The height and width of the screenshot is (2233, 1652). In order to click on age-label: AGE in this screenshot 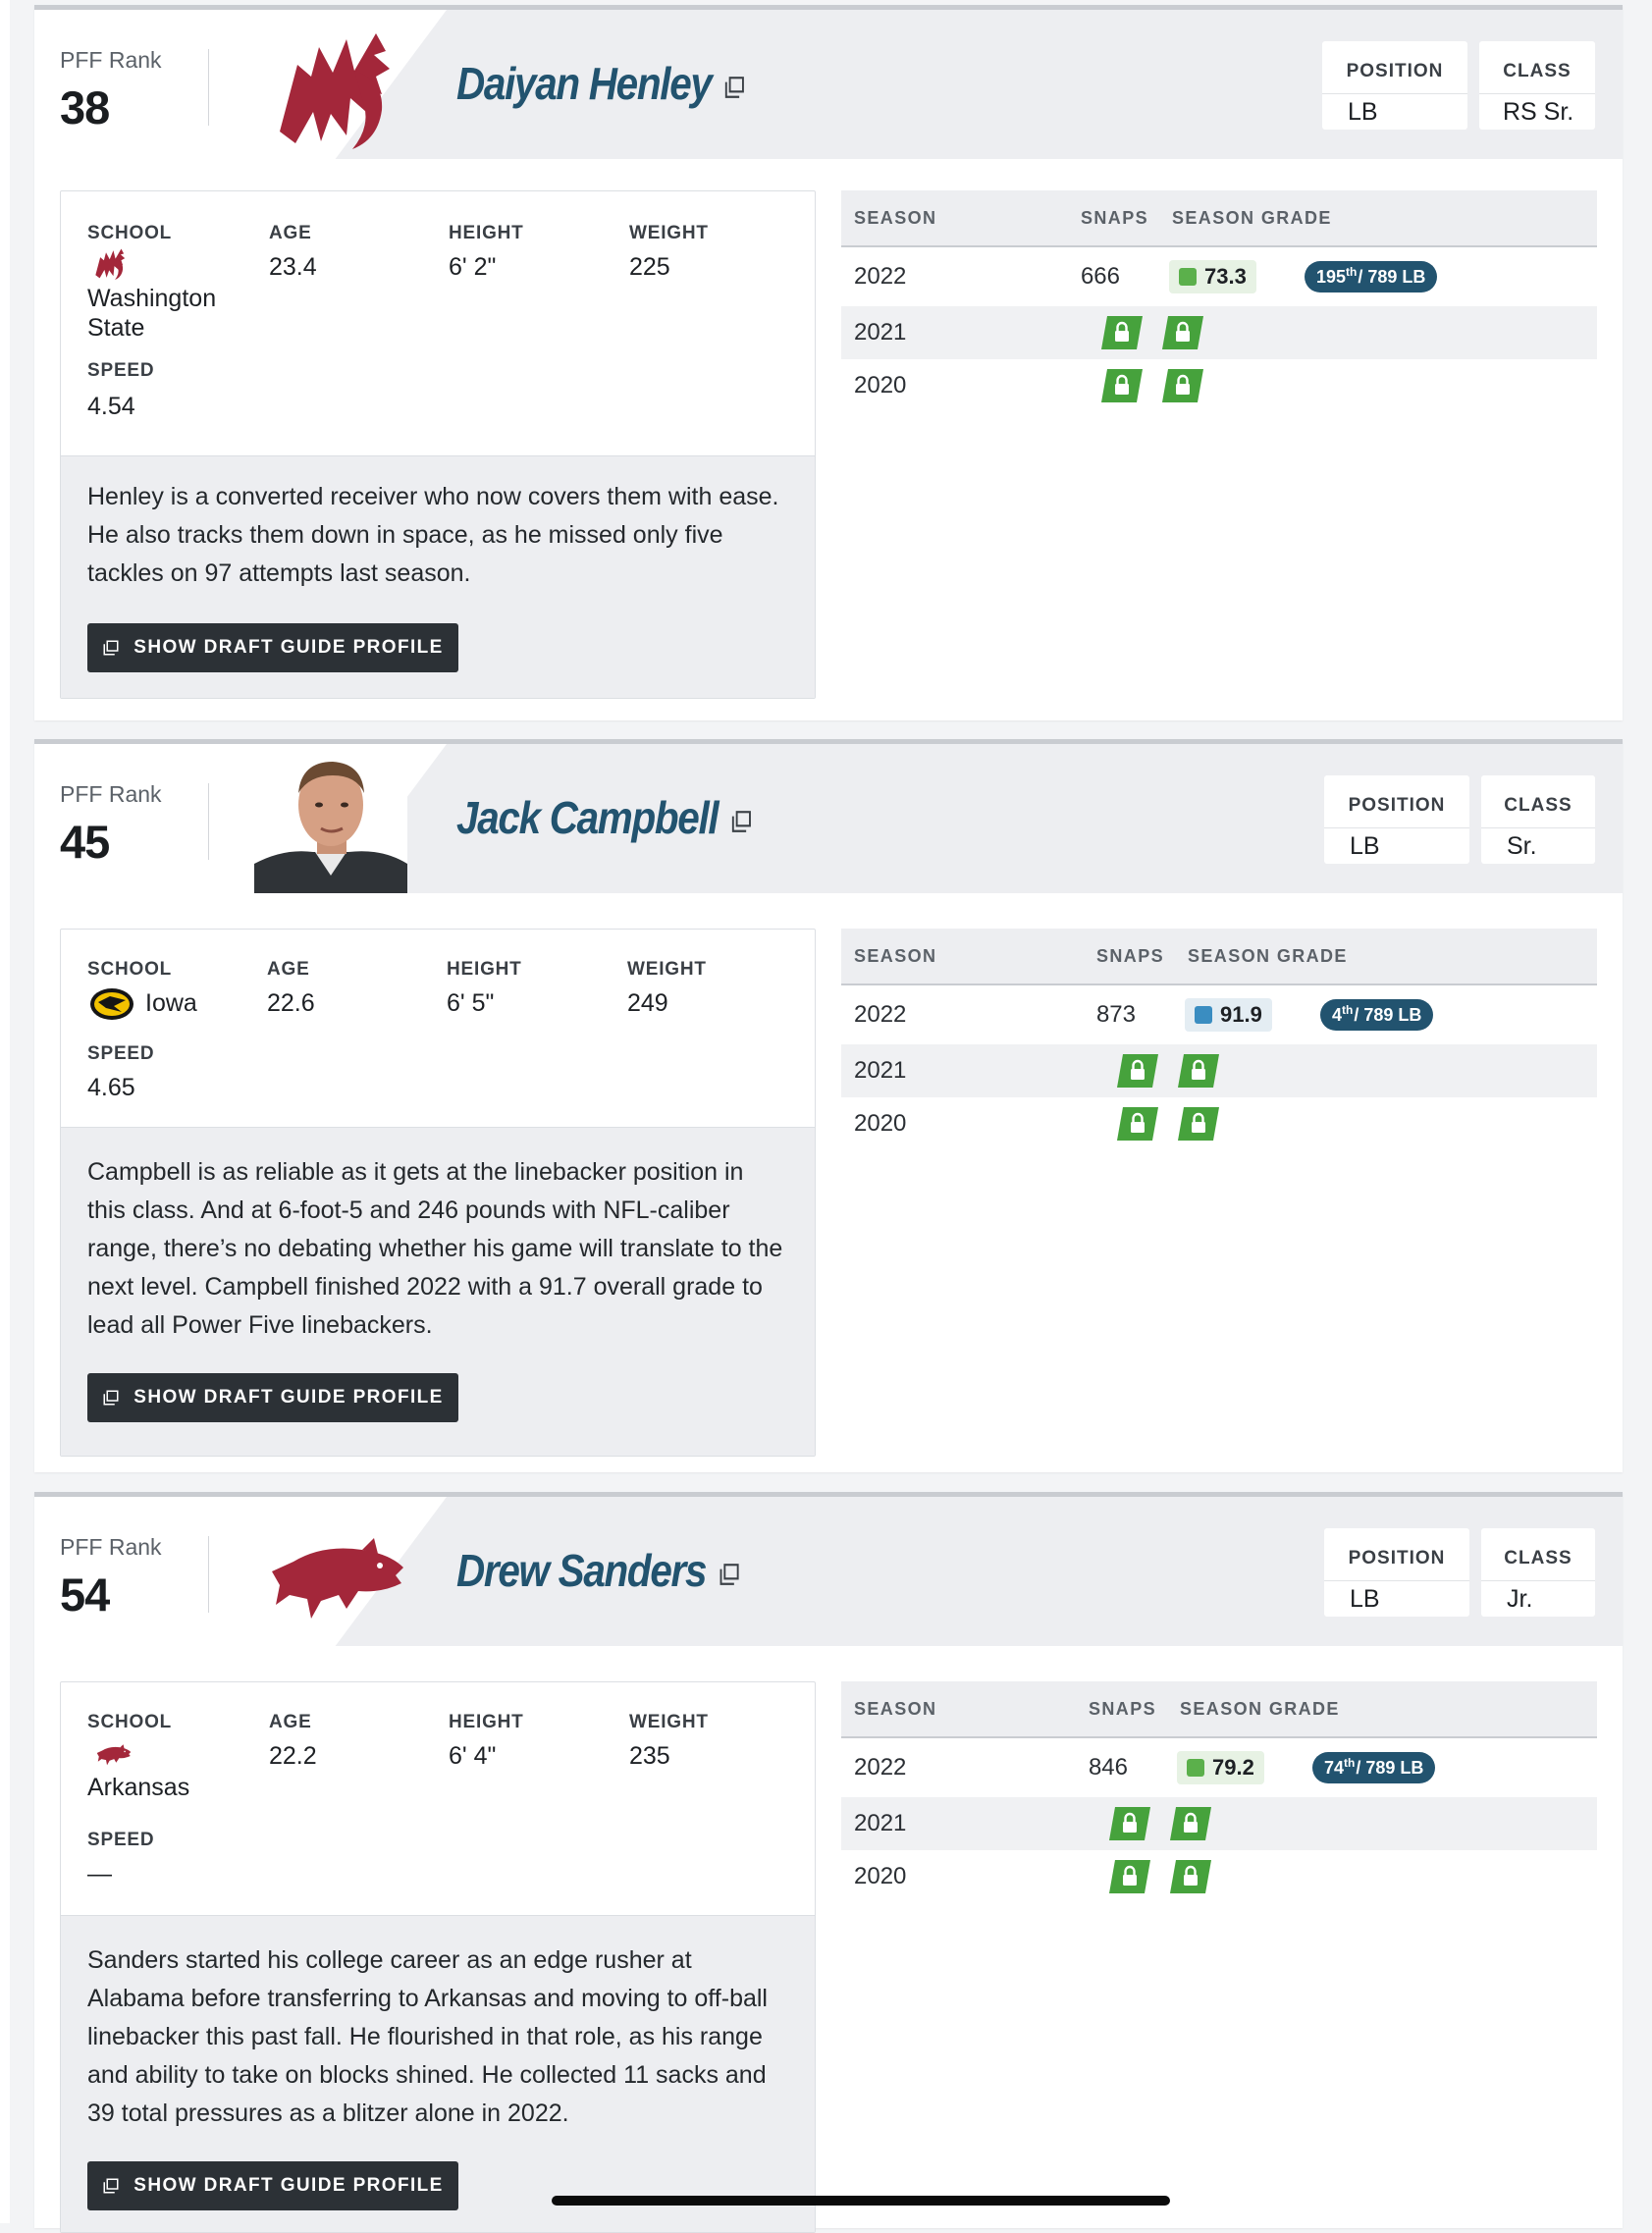, I will do `click(288, 970)`.